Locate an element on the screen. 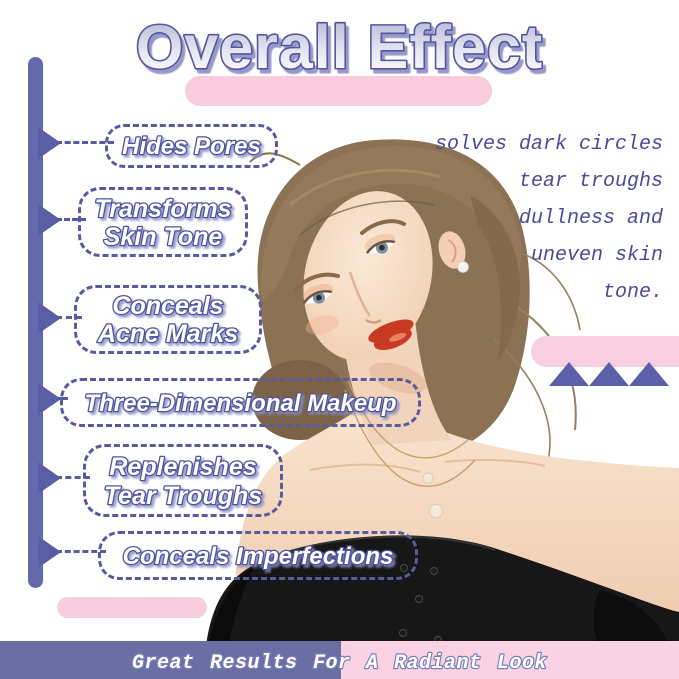  hair-fringe is located at coordinates (391, 252).